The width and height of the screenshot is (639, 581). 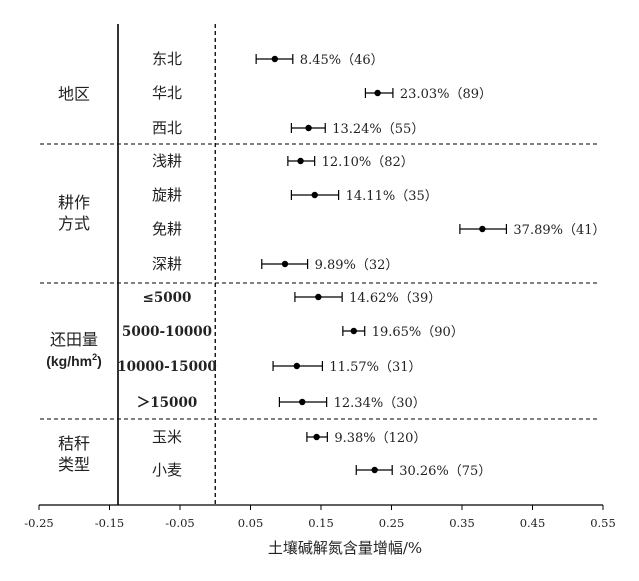 What do you see at coordinates (167, 195) in the screenshot?
I see `row-label: 旋耕` at bounding box center [167, 195].